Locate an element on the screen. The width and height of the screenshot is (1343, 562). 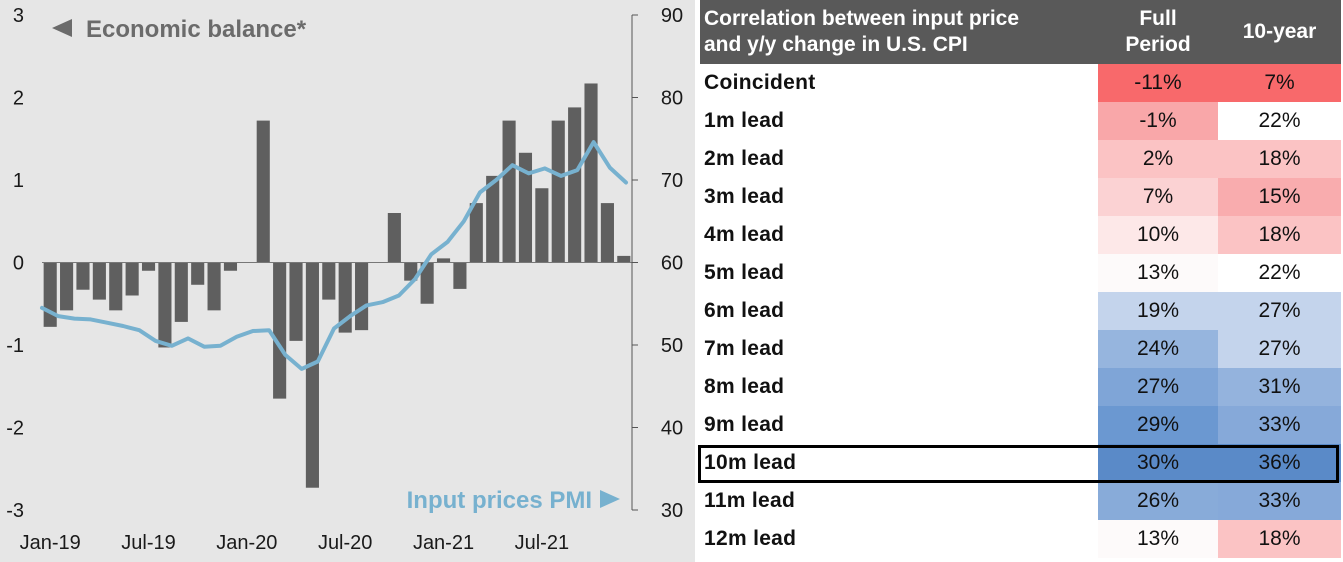
row-label: 6m lead is located at coordinates (744, 310).